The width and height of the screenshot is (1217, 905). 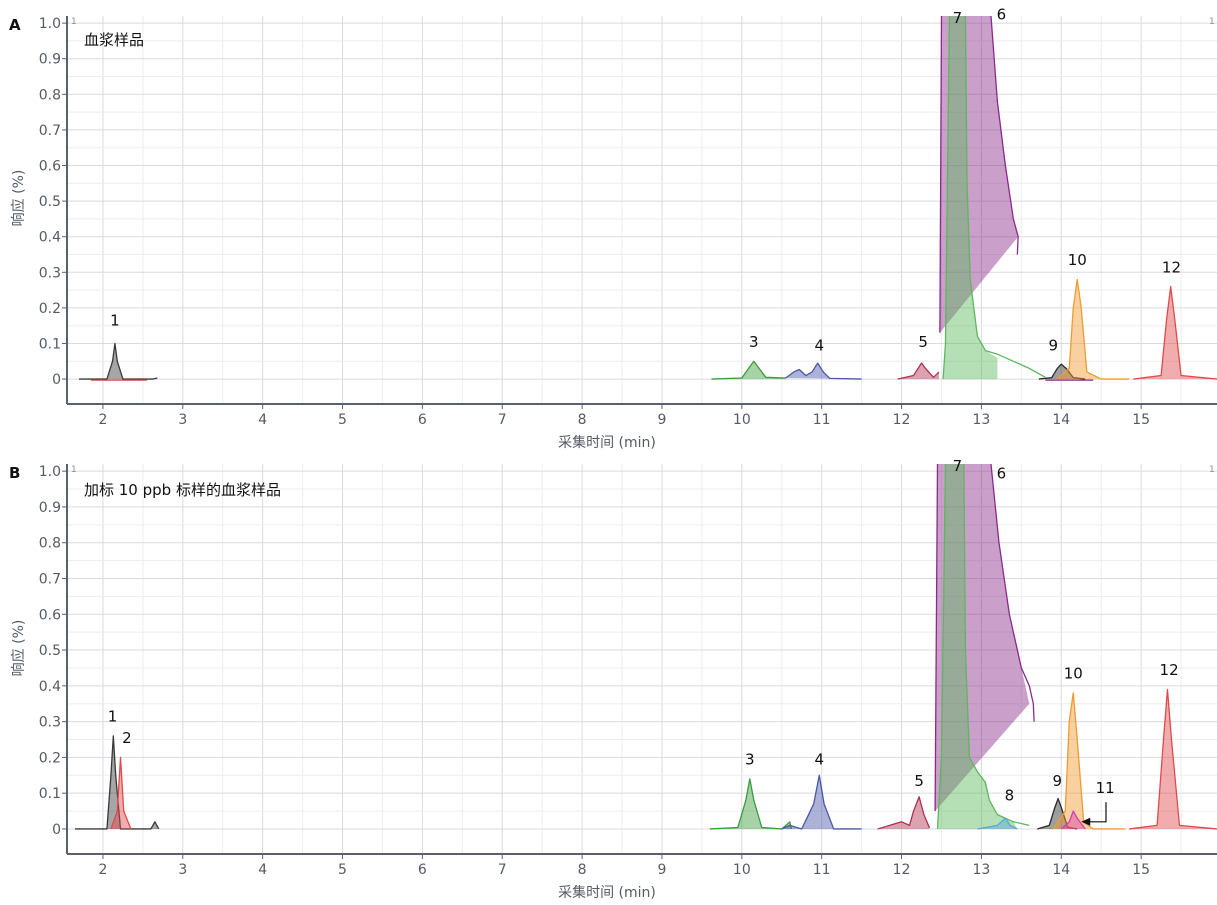 I want to click on peak-label: 1, so click(x=113, y=717).